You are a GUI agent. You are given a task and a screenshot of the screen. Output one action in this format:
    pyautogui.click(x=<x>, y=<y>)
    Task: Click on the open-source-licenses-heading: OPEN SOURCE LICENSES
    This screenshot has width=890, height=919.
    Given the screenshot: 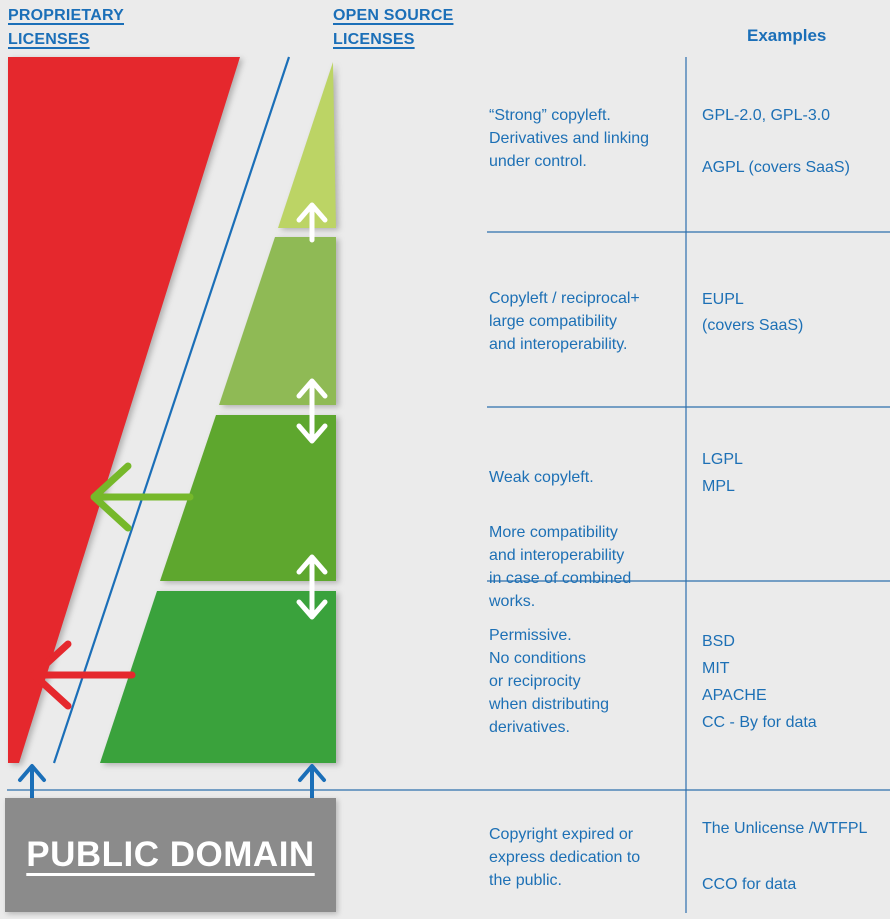 What is the action you would take?
    pyautogui.click(x=393, y=27)
    